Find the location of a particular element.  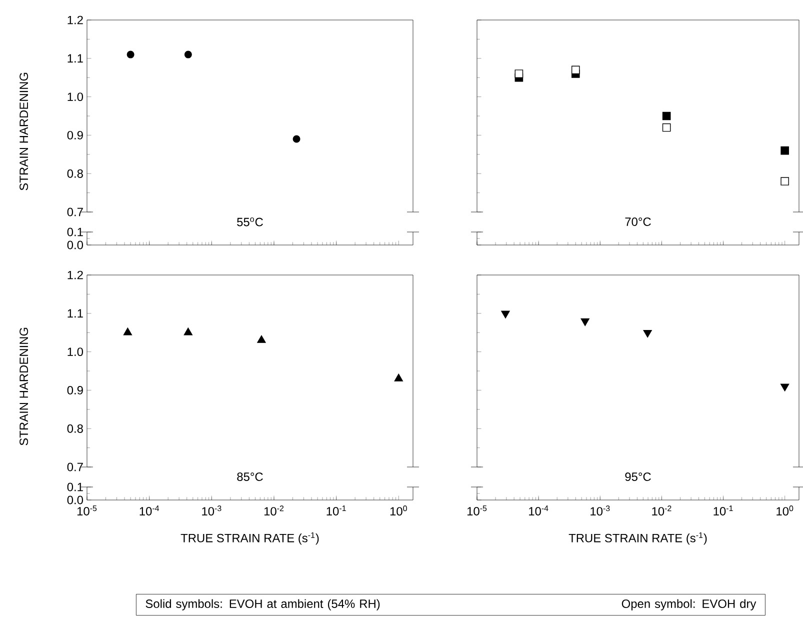

text: 70°C is located at coordinates (638, 222).